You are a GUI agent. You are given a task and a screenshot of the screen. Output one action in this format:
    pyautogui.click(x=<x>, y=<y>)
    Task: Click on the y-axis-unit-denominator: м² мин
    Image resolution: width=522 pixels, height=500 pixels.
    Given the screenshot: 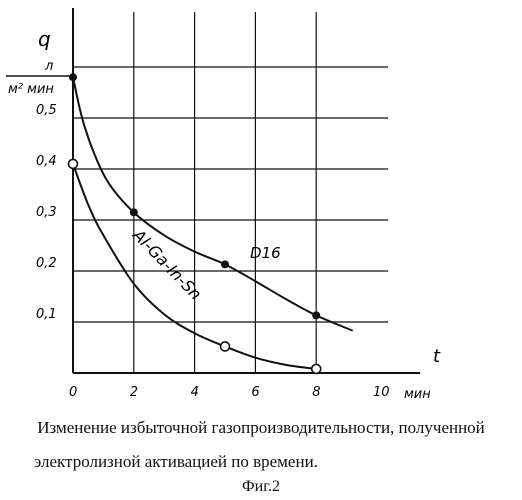 What is the action you would take?
    pyautogui.click(x=31, y=89)
    